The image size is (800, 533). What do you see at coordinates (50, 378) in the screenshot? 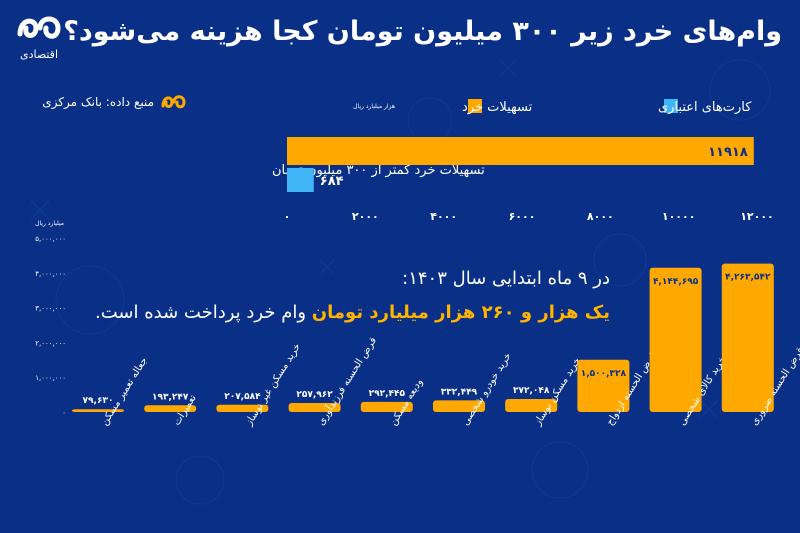
I see `vertical-ytick-label: ۱,۰۰۰,۰۰۰` at bounding box center [50, 378].